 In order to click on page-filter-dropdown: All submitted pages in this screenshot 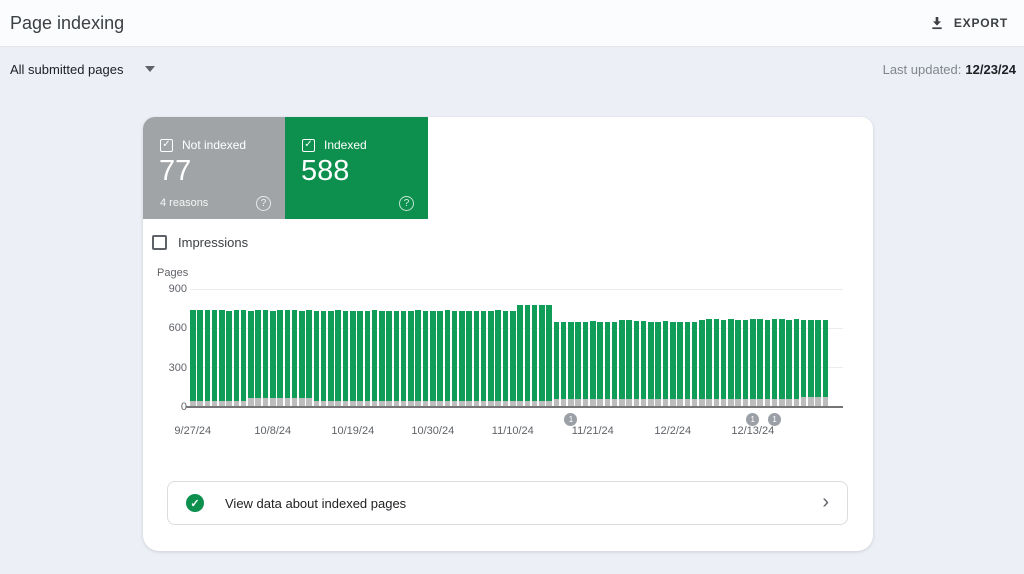, I will do `click(83, 69)`.